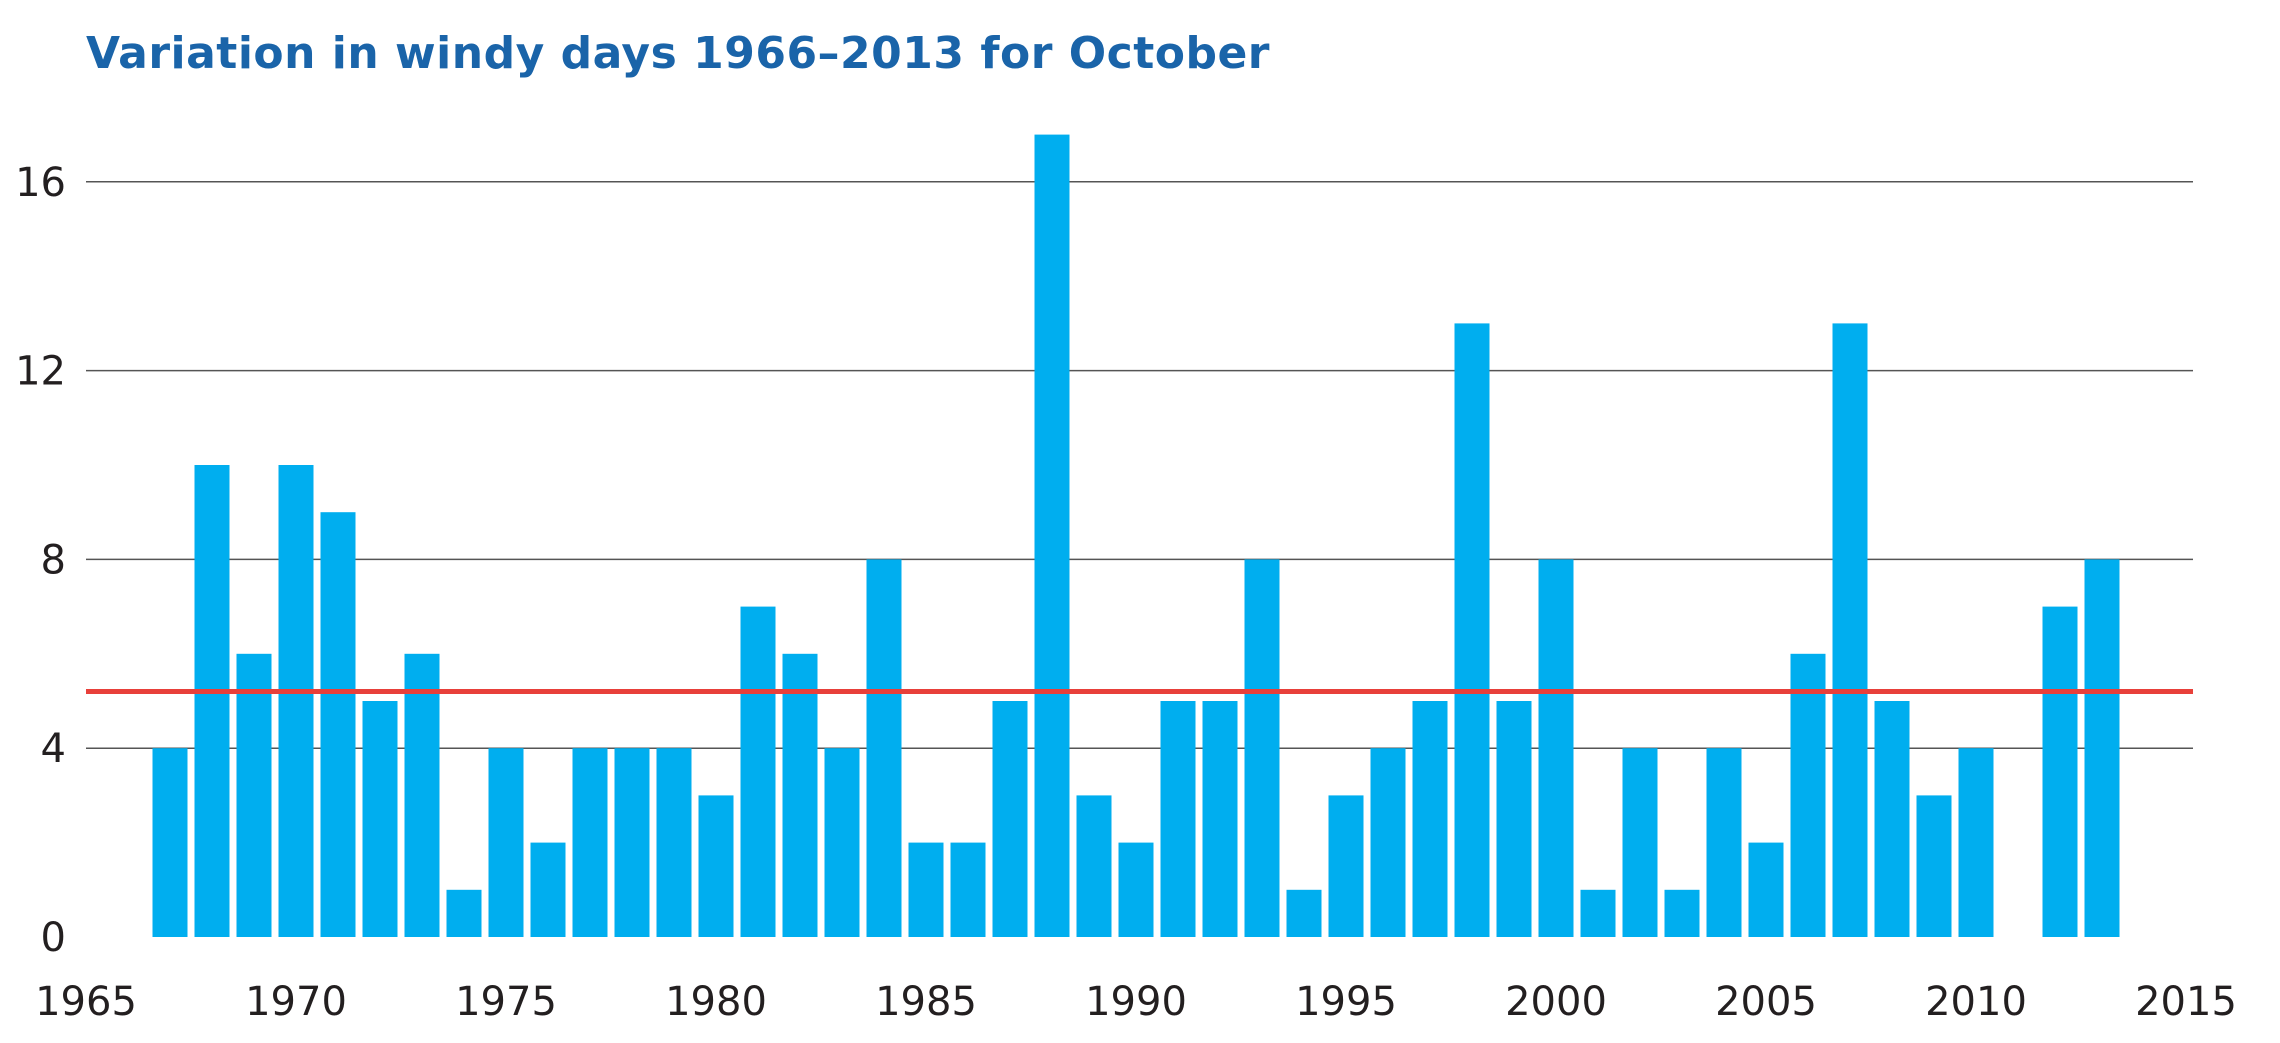 This screenshot has height=1043, width=2280. I want to click on bar-1975, so click(506, 842).